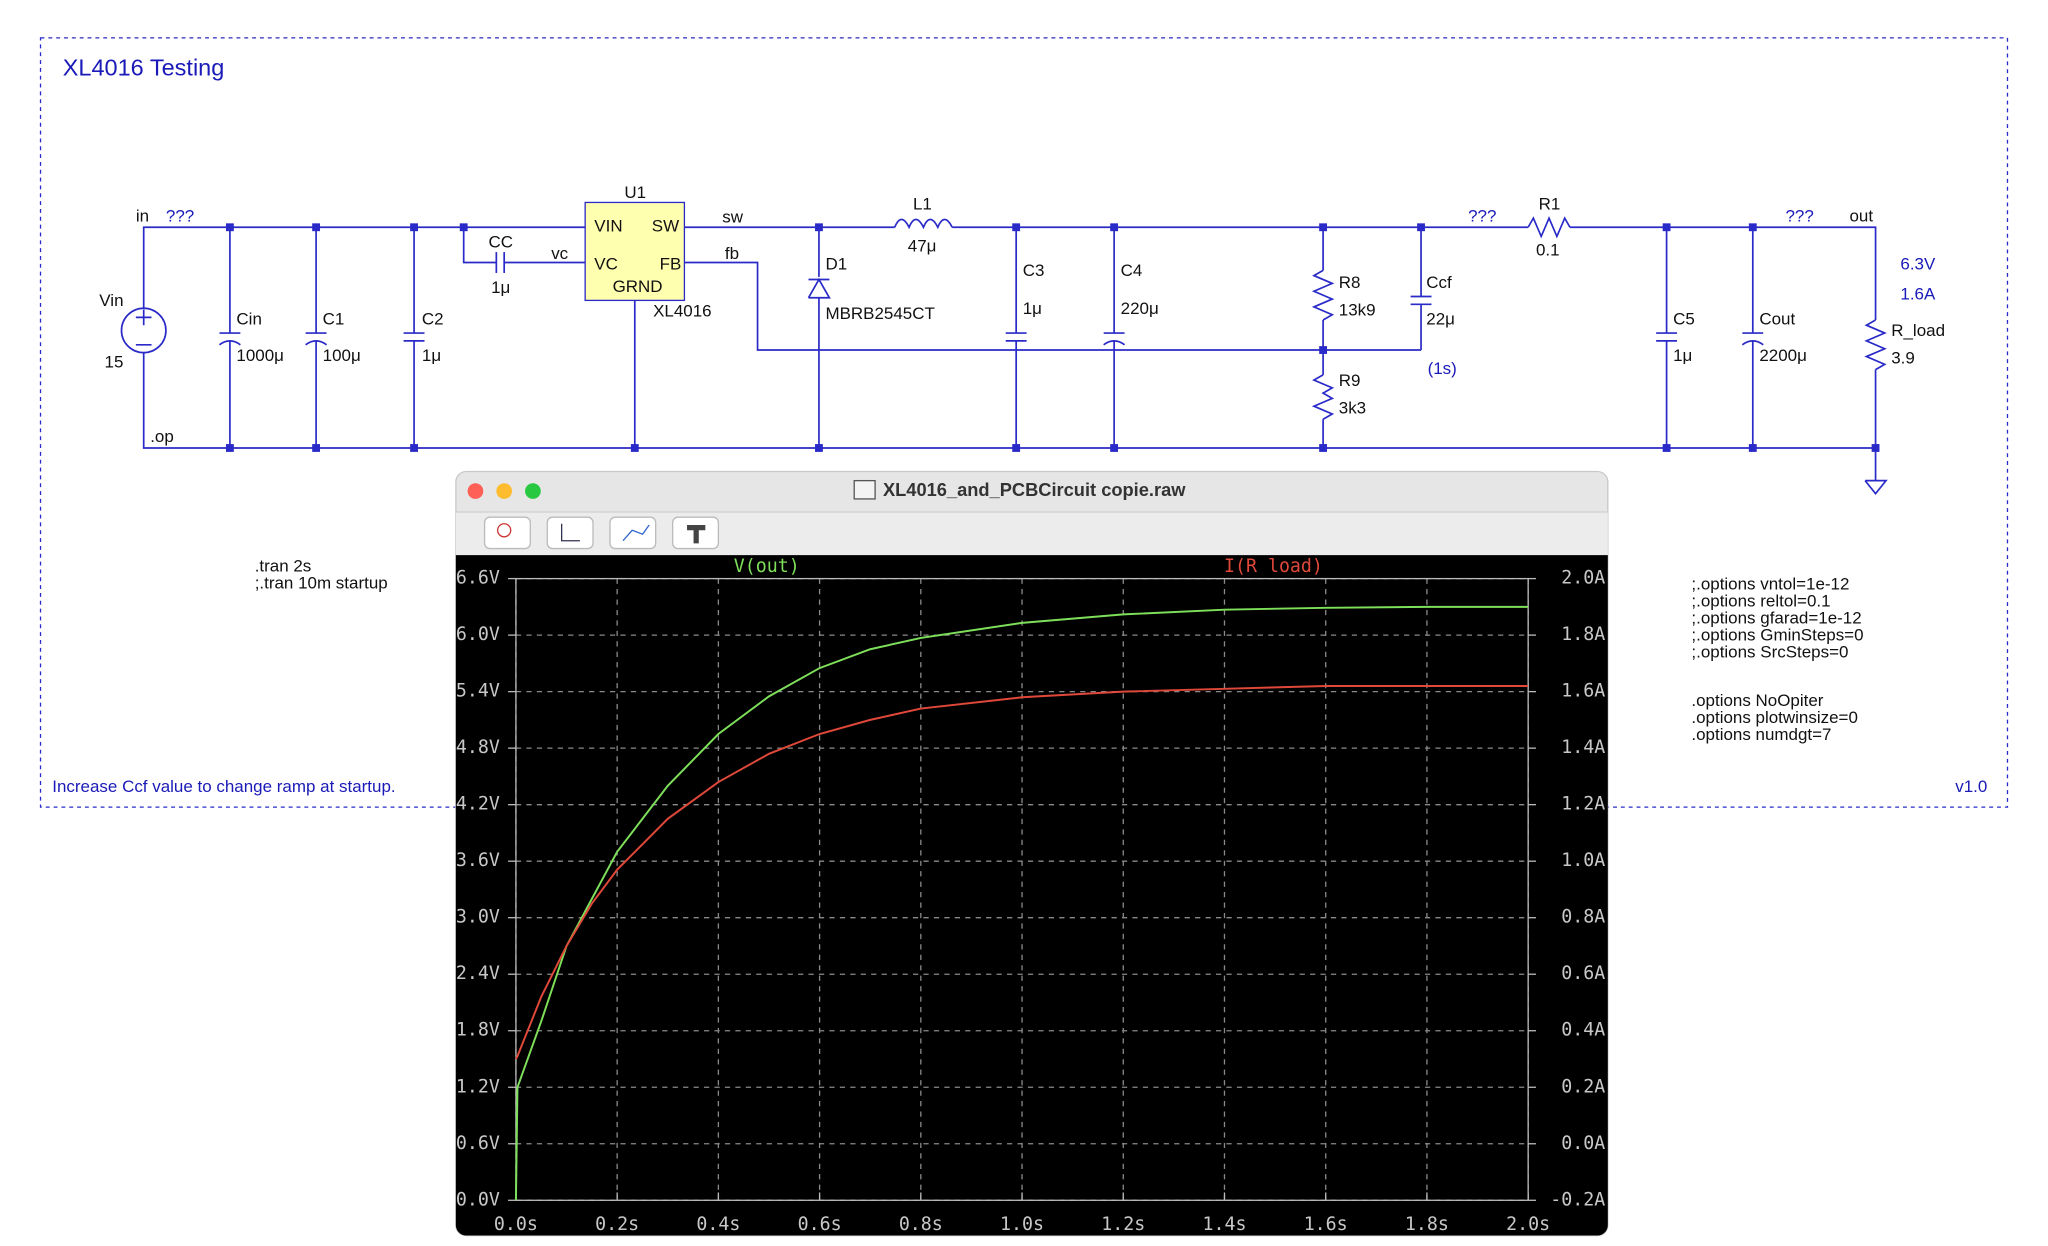 The width and height of the screenshot is (2048, 1246). What do you see at coordinates (559, 253) in the screenshot?
I see `component-label: vc` at bounding box center [559, 253].